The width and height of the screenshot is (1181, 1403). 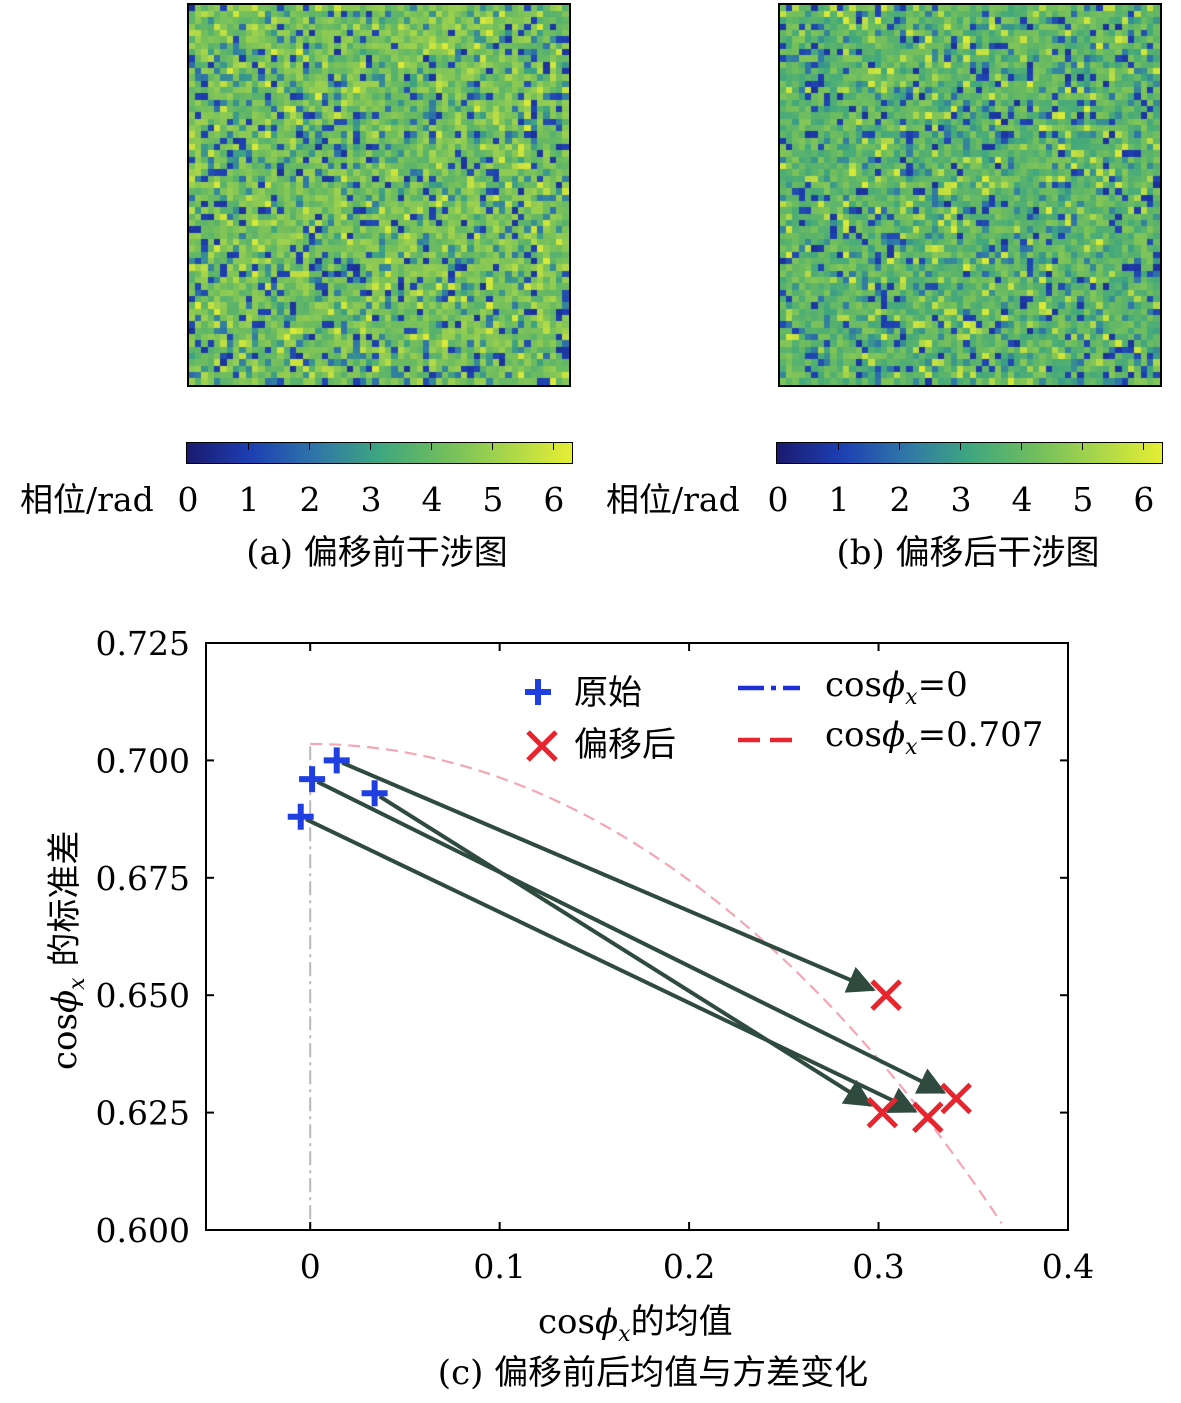 I want to click on x-tick-label: 0.3, so click(x=878, y=1266).